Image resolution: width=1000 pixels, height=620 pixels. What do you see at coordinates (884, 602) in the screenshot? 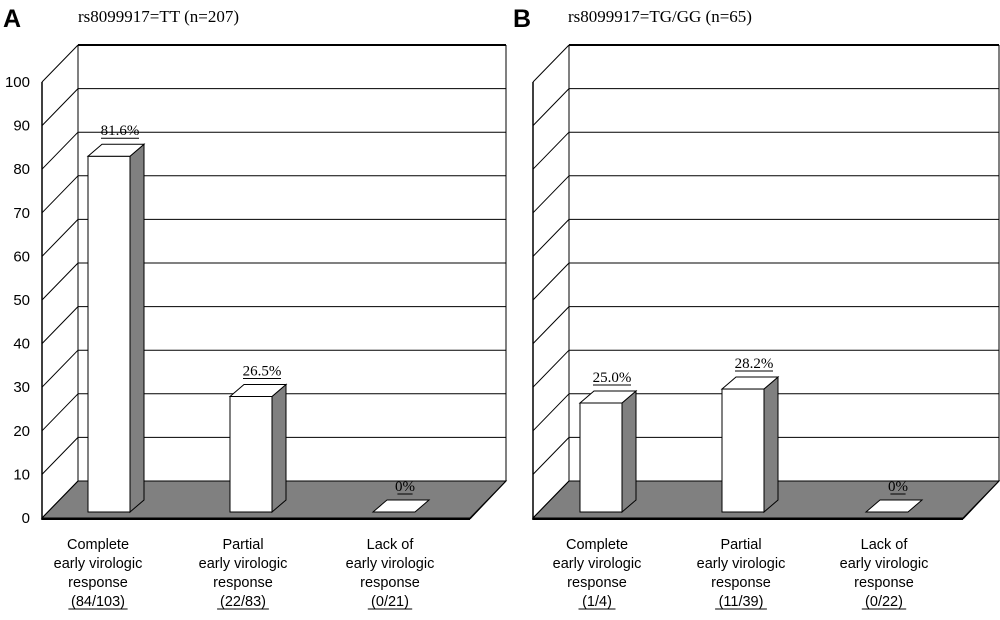
I see `category-label: (0/22)` at bounding box center [884, 602].